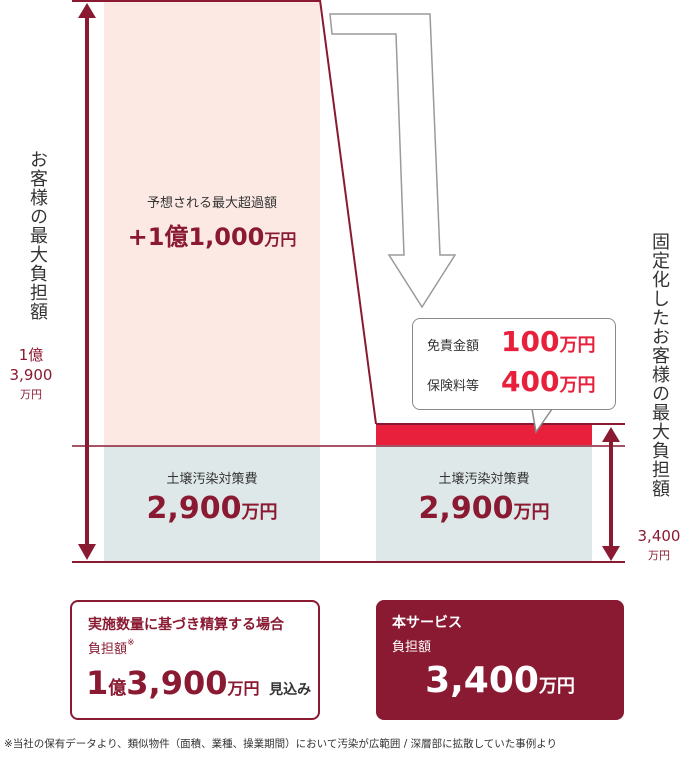 Image resolution: width=696 pixels, height=768 pixels. I want to click on premium-value: 400, so click(530, 381).